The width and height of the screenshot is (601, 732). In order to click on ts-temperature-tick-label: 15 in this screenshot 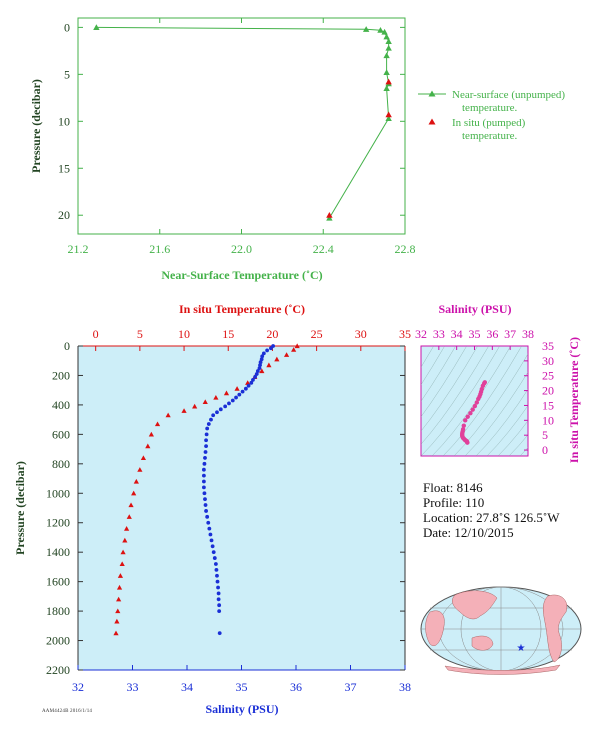, I will do `click(548, 405)`.